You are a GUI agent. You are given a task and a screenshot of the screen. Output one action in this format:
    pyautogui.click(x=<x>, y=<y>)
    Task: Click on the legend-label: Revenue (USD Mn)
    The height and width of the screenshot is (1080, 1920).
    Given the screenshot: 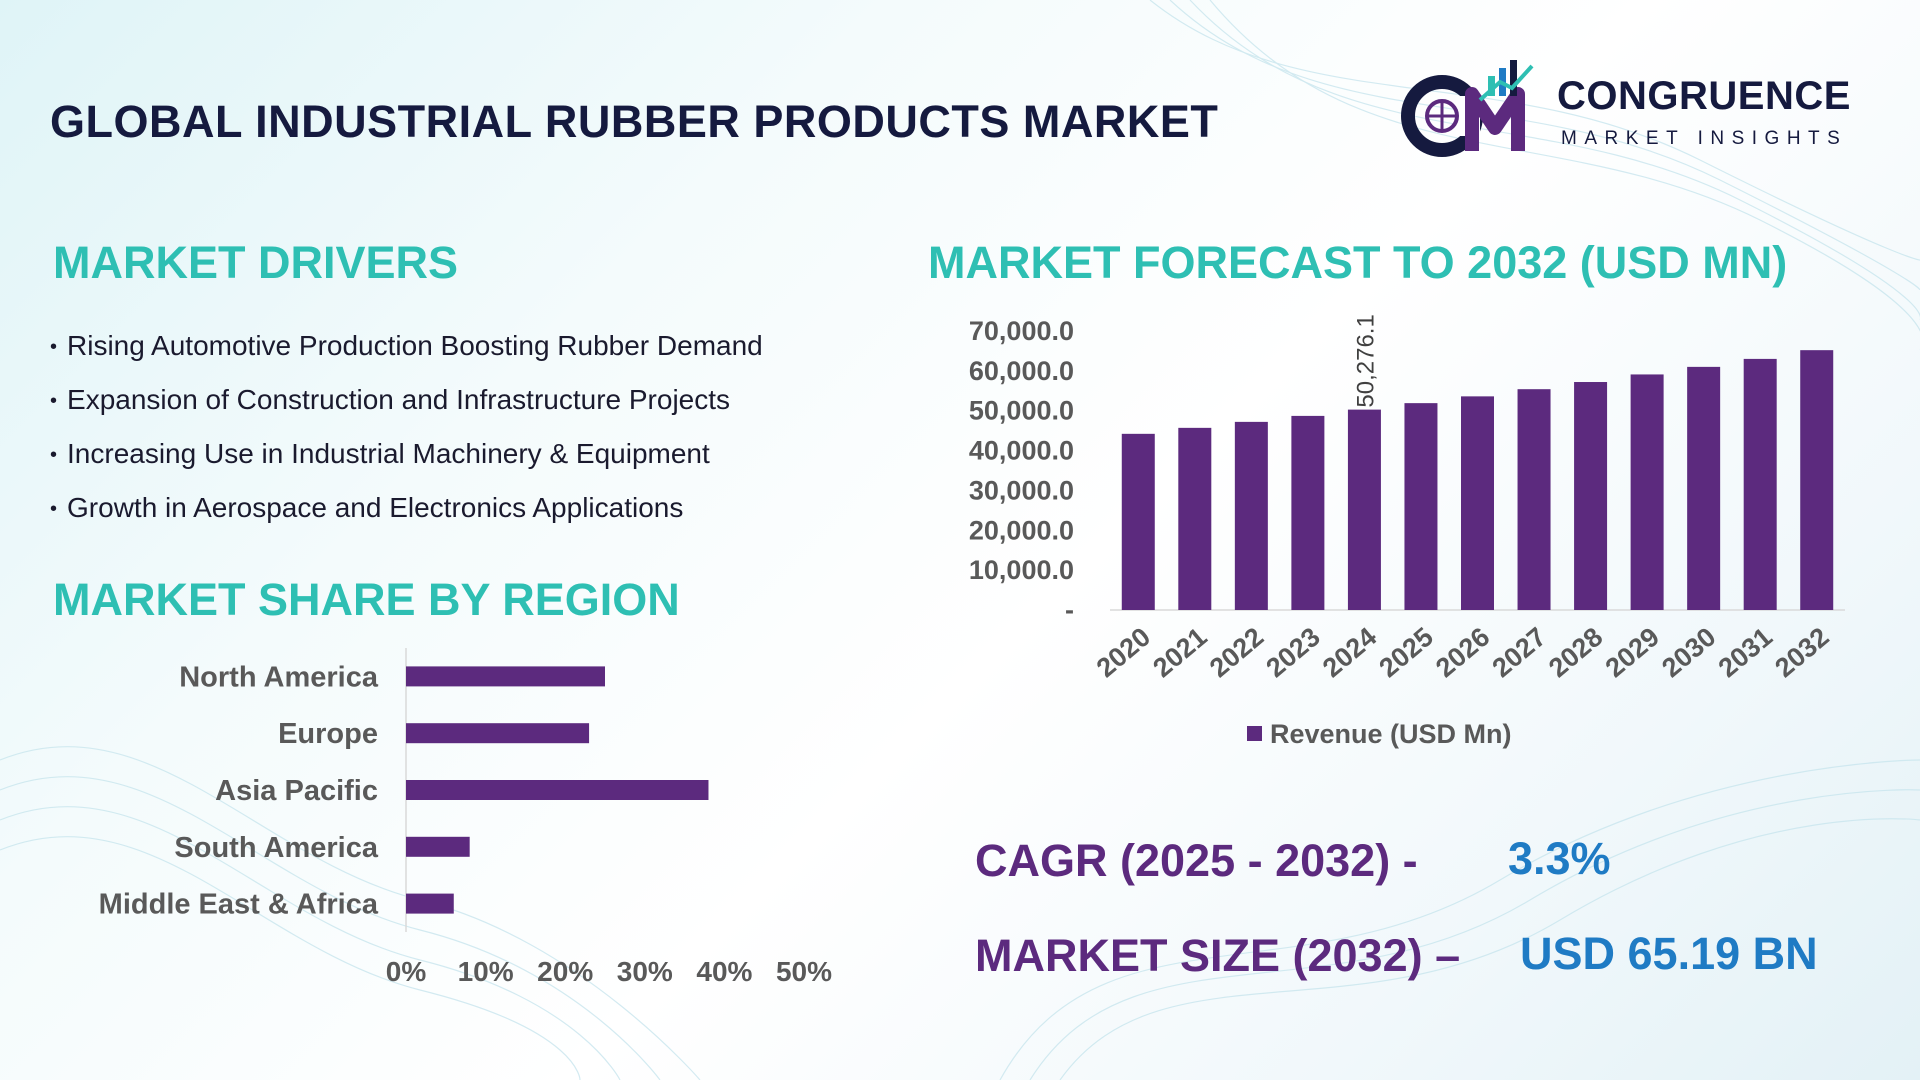 What is the action you would take?
    pyautogui.click(x=1391, y=734)
    